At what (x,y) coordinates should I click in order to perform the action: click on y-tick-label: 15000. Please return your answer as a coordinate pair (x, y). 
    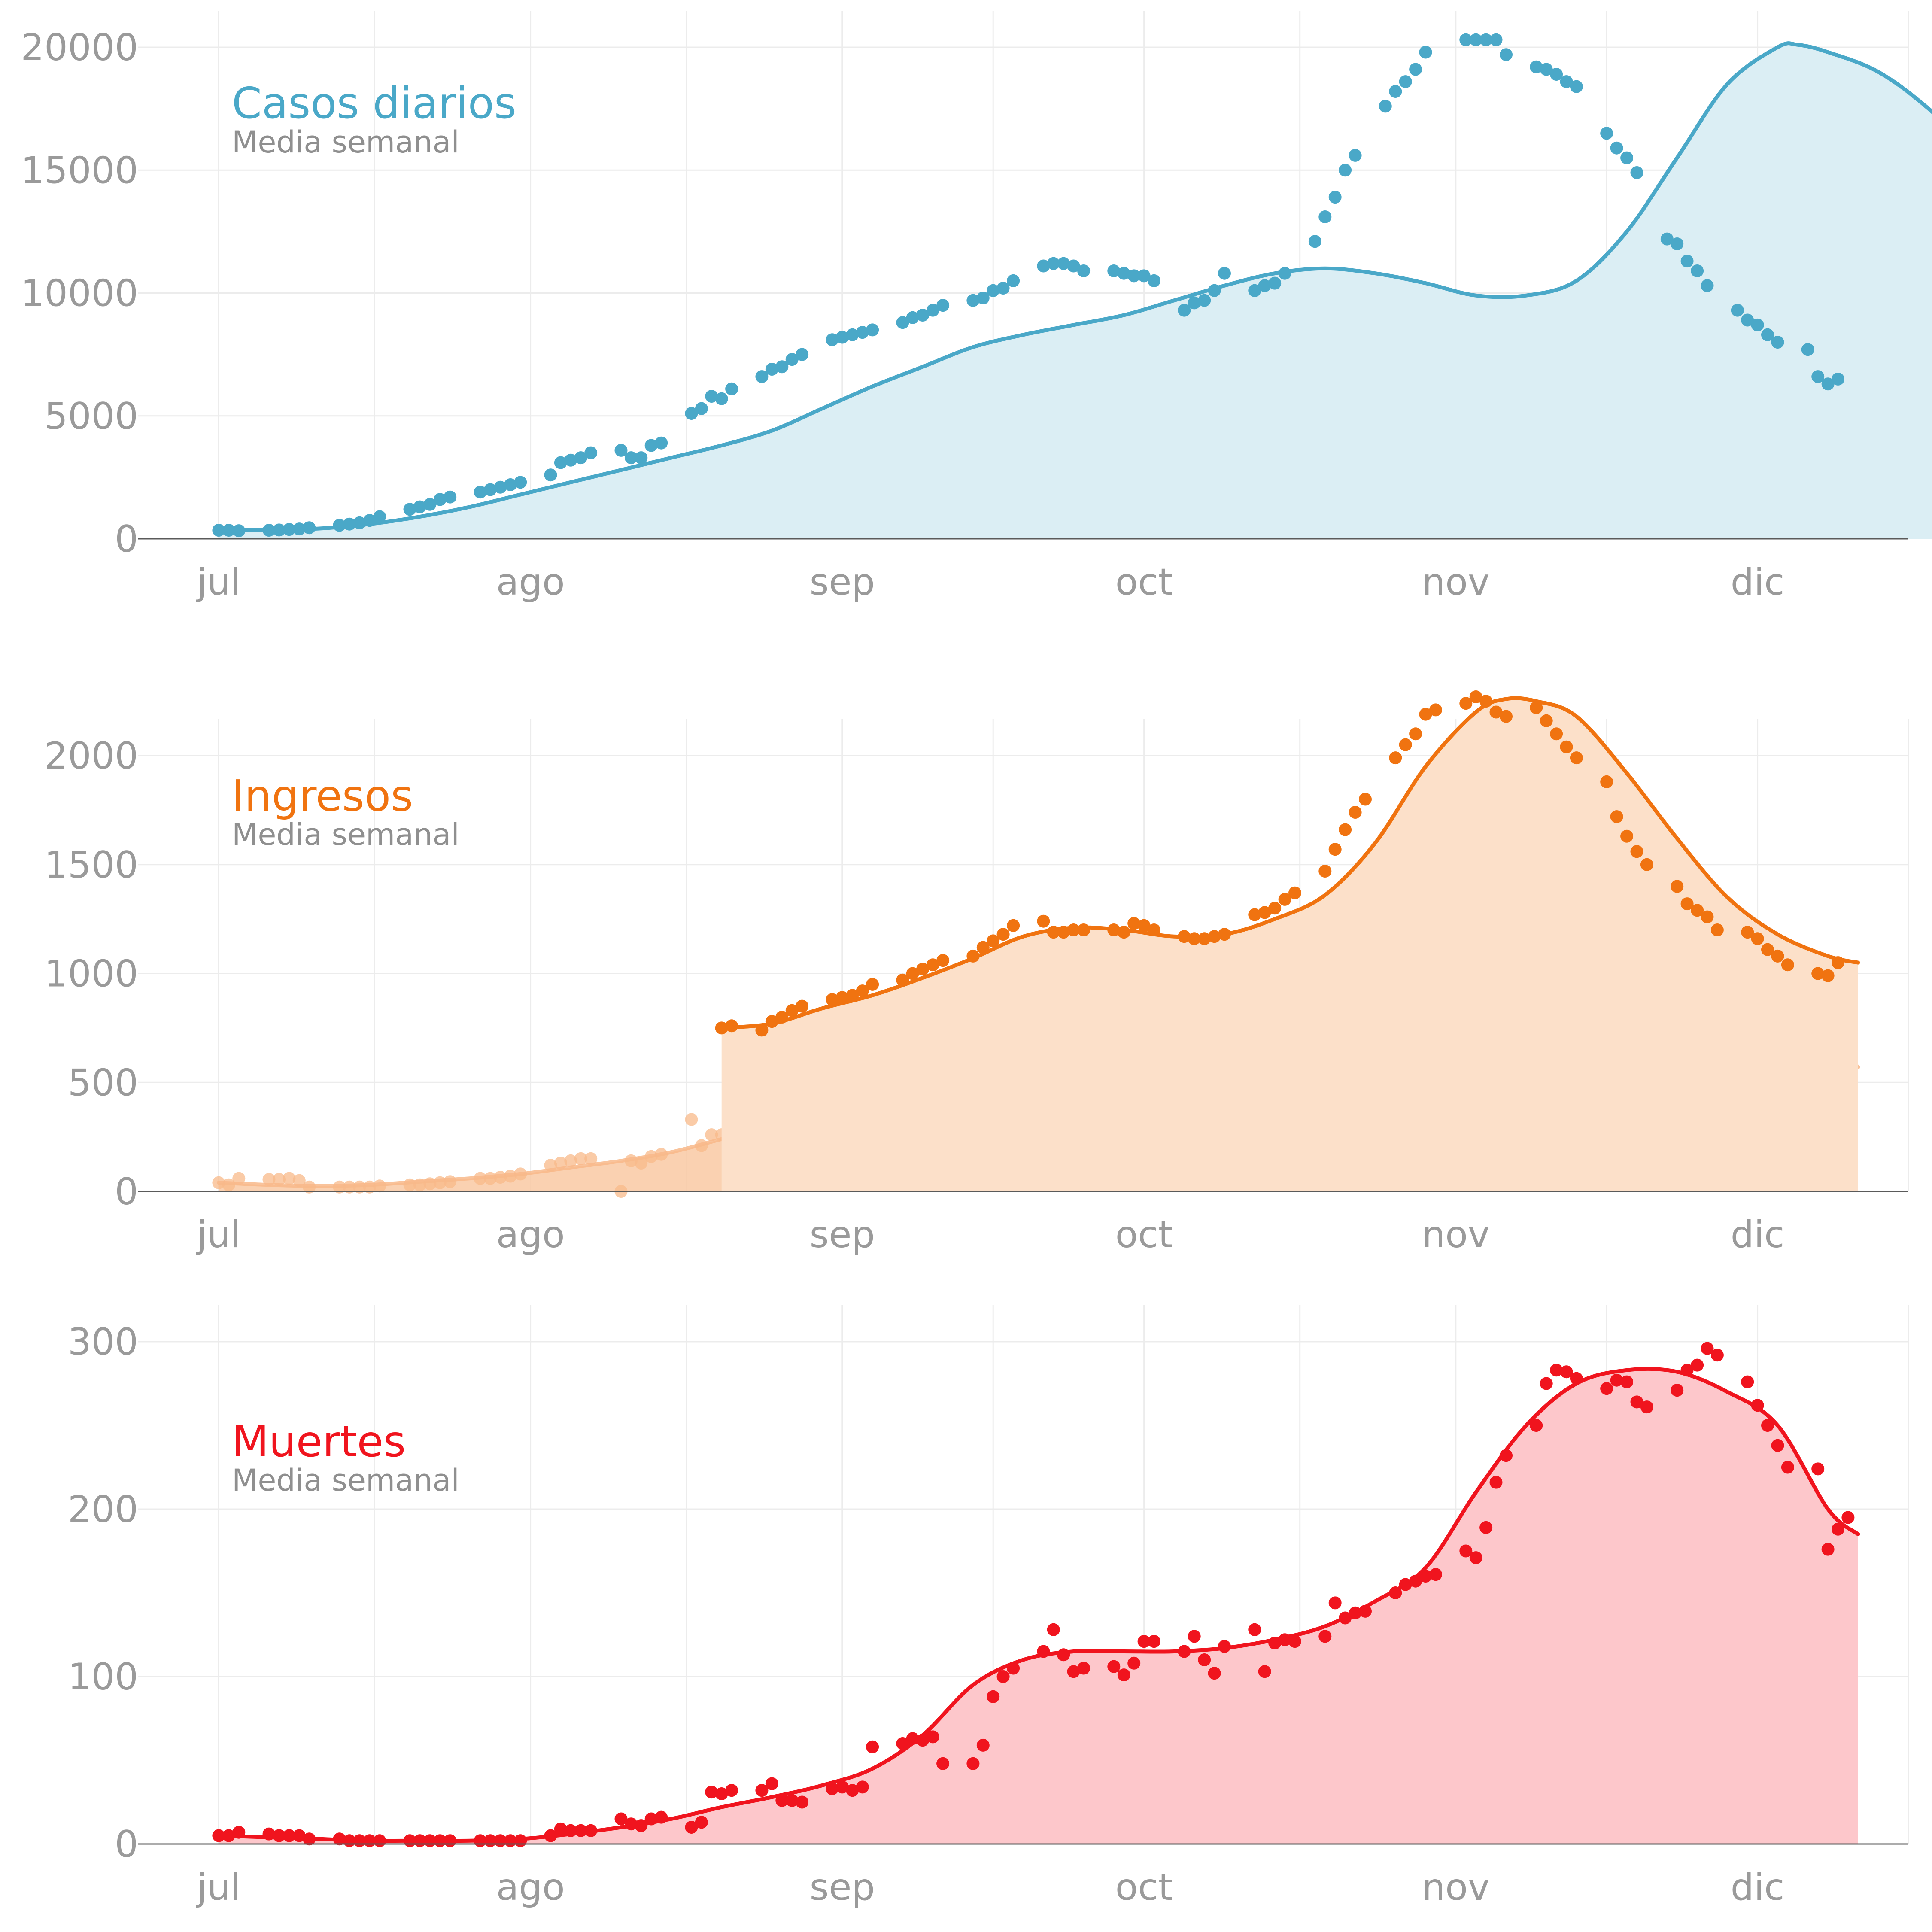
    Looking at the image, I should click on (79, 170).